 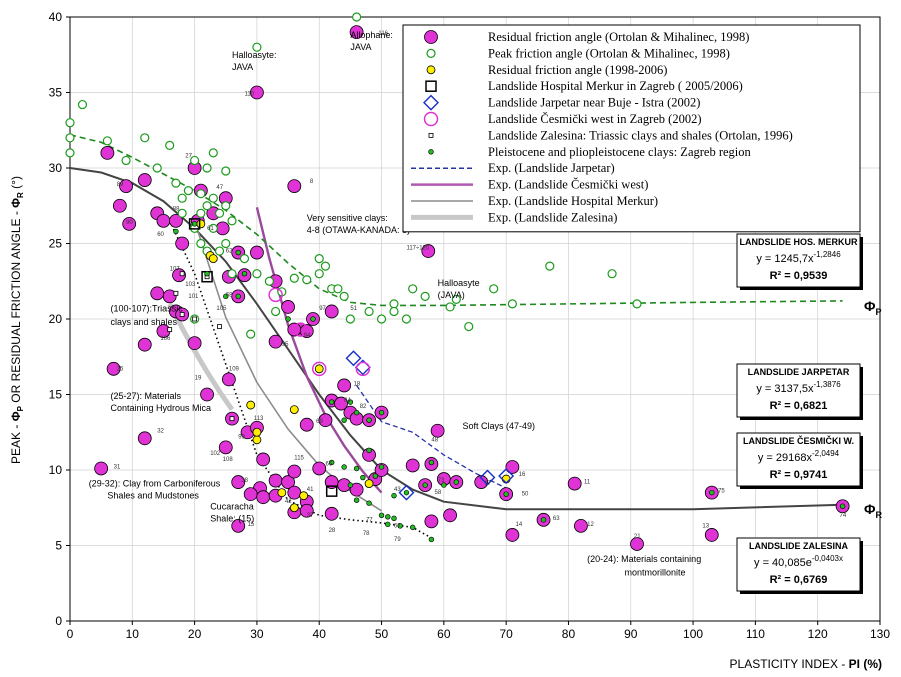 What do you see at coordinates (798, 242) in the screenshot?
I see `fit-box-title: LANDSLIDE HOS. MERKUR` at bounding box center [798, 242].